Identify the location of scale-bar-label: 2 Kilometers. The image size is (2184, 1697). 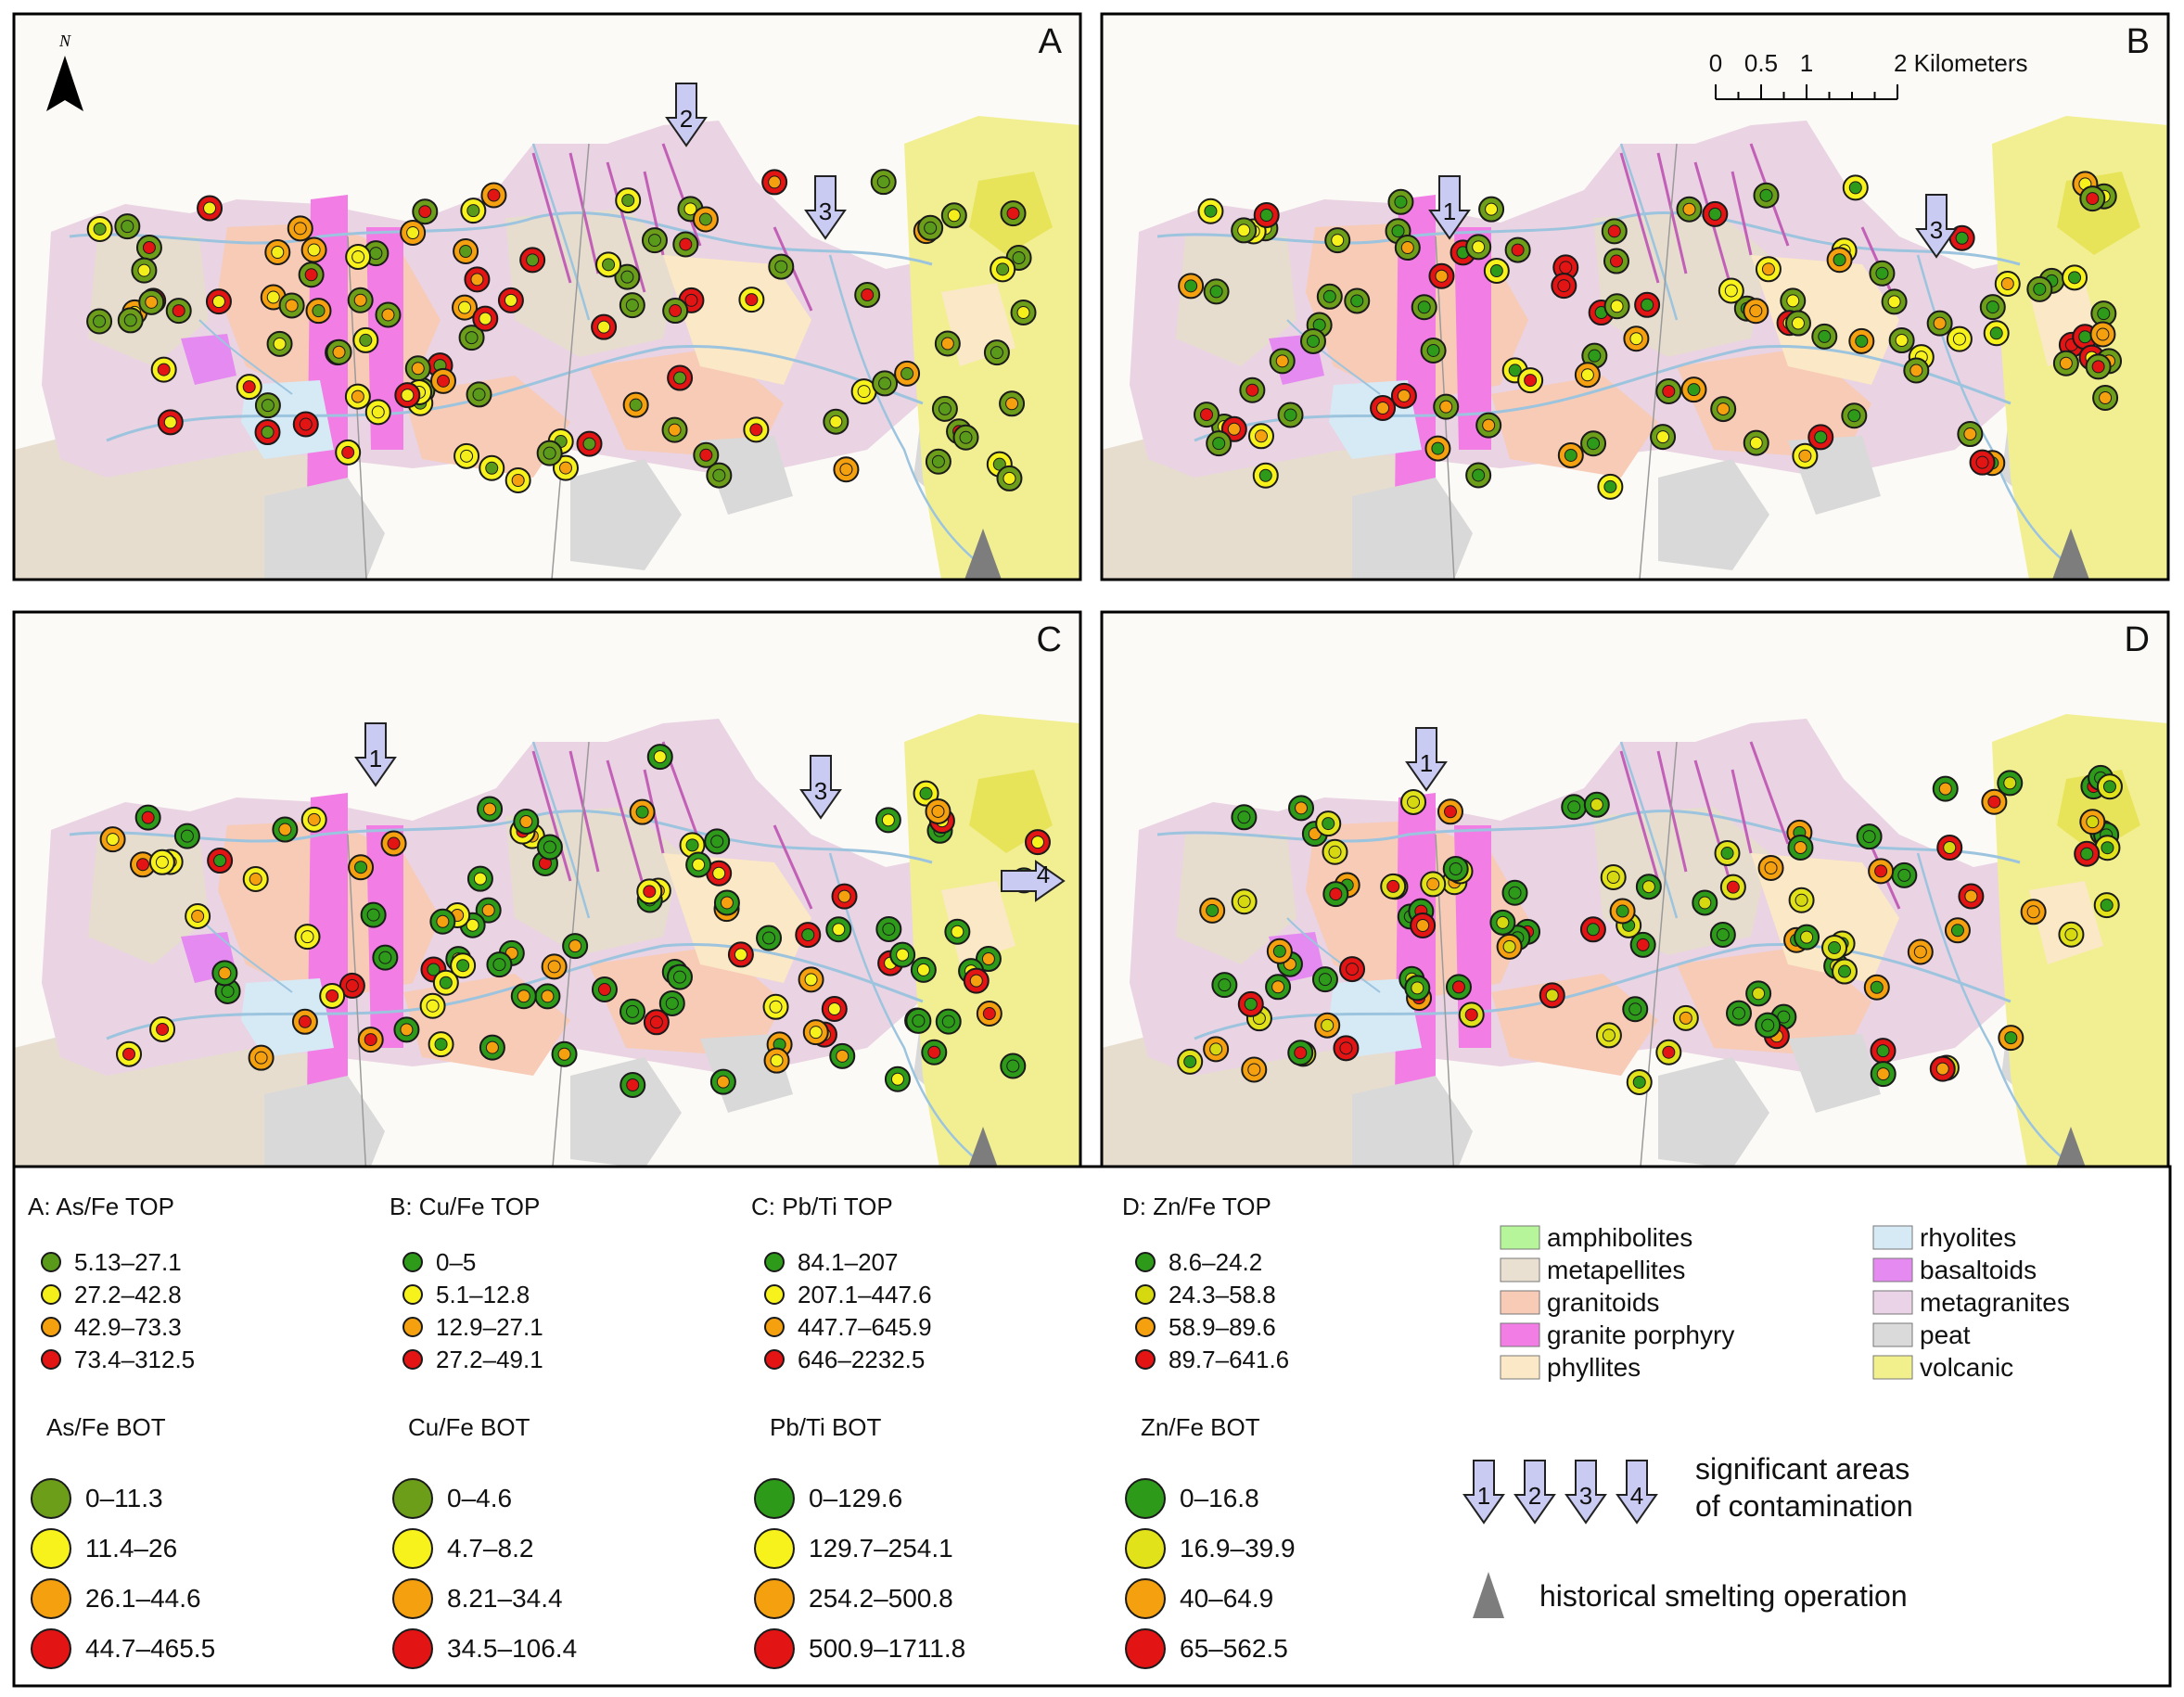
(1961, 63).